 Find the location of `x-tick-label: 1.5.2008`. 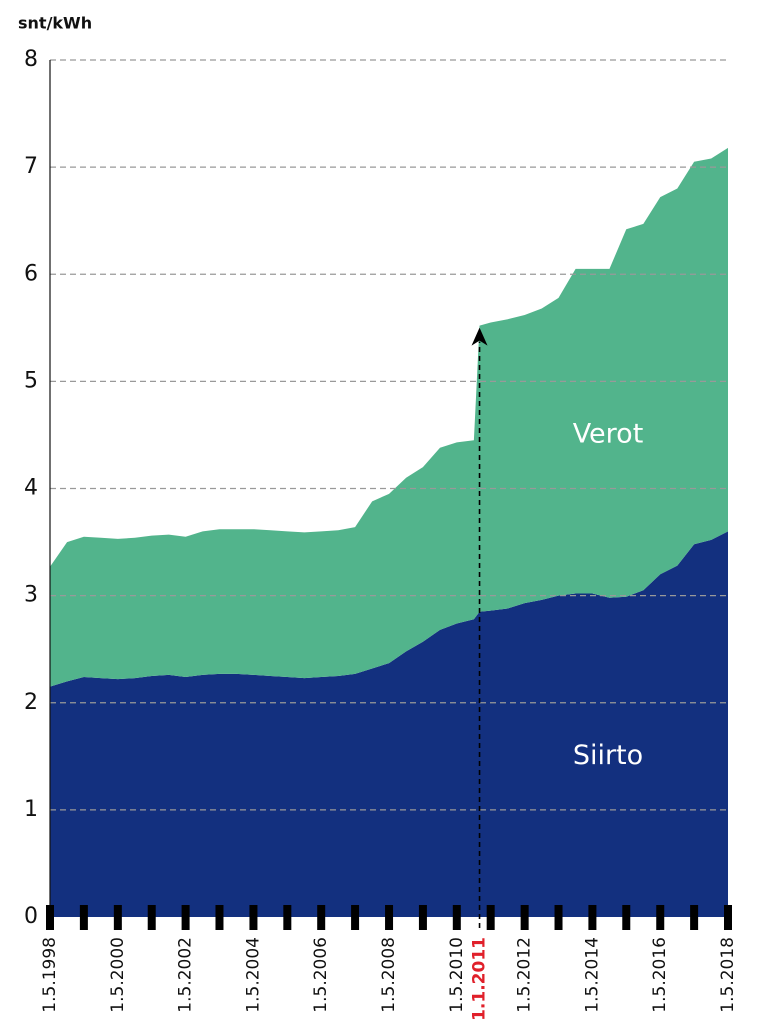

x-tick-label: 1.5.2008 is located at coordinates (389, 975).